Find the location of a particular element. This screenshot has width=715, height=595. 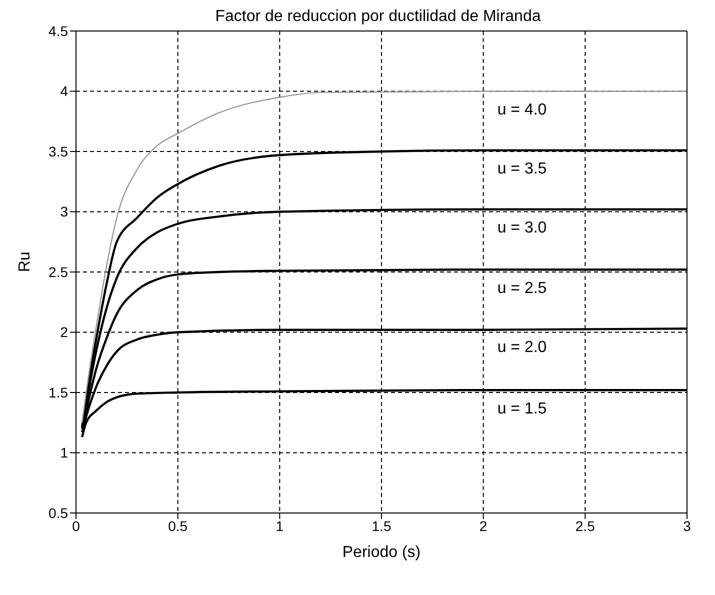

x-tick-label: 2 is located at coordinates (483, 526).